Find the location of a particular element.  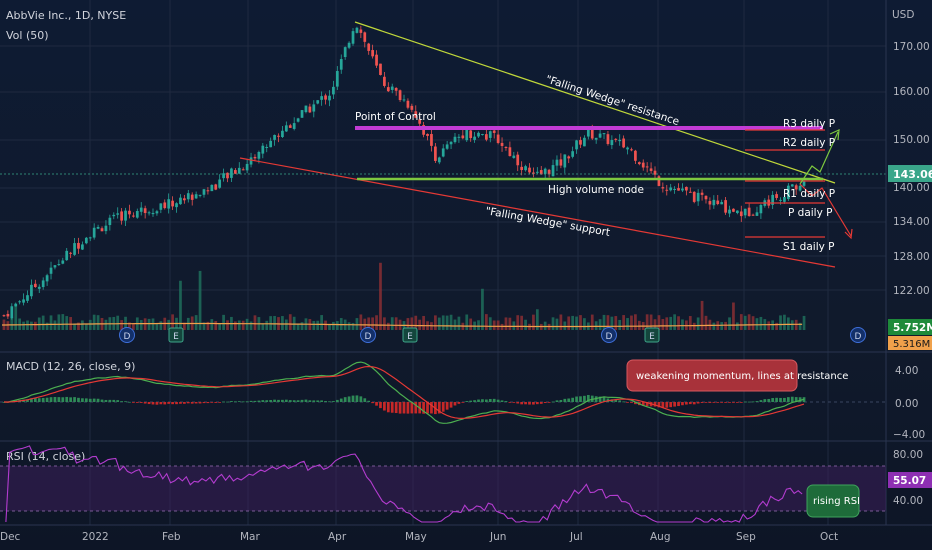

price-tick: 122.00 is located at coordinates (911, 291).